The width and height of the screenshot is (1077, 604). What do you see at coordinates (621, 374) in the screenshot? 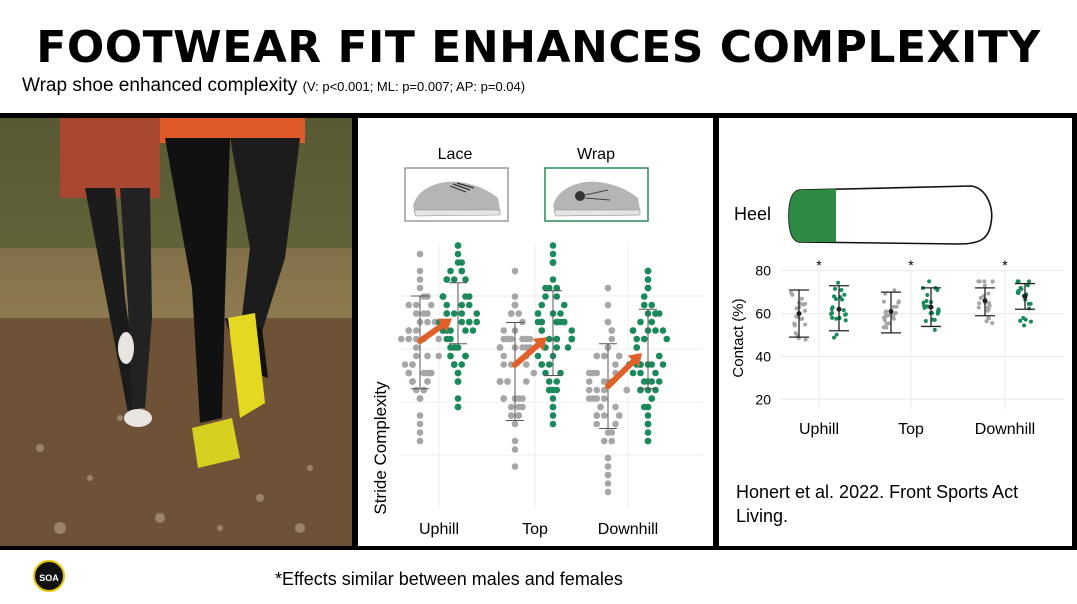
I see `c1-arrow-shaft` at bounding box center [621, 374].